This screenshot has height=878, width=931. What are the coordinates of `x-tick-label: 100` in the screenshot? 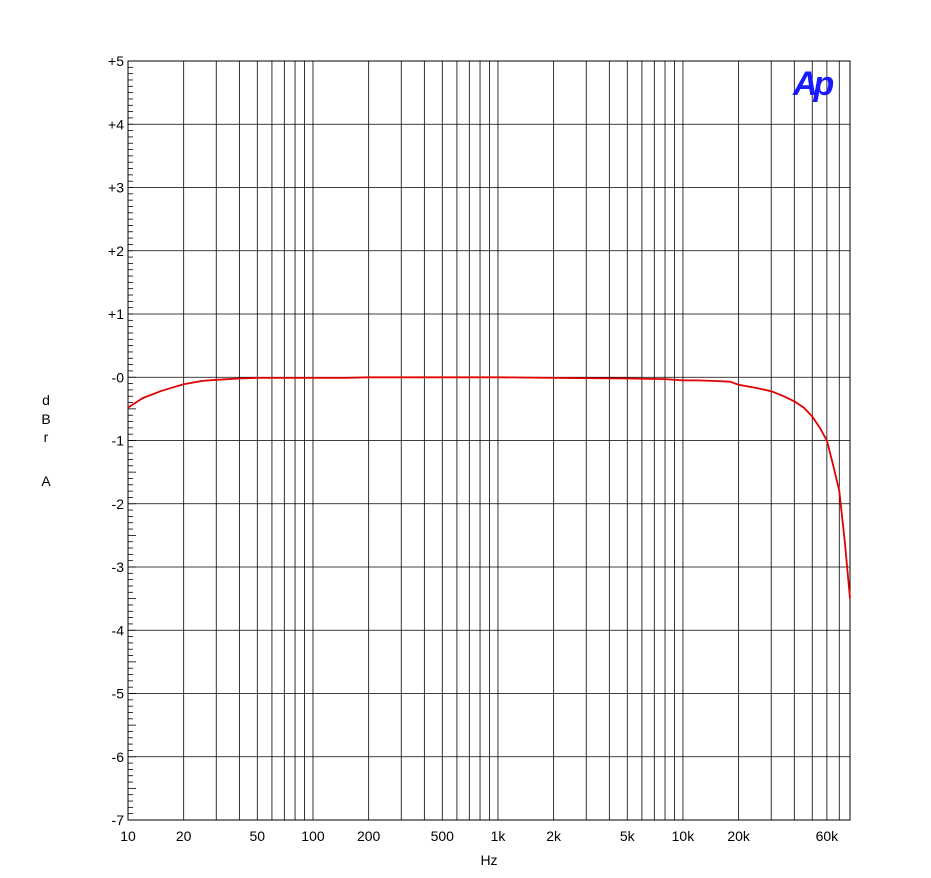 It's located at (313, 836).